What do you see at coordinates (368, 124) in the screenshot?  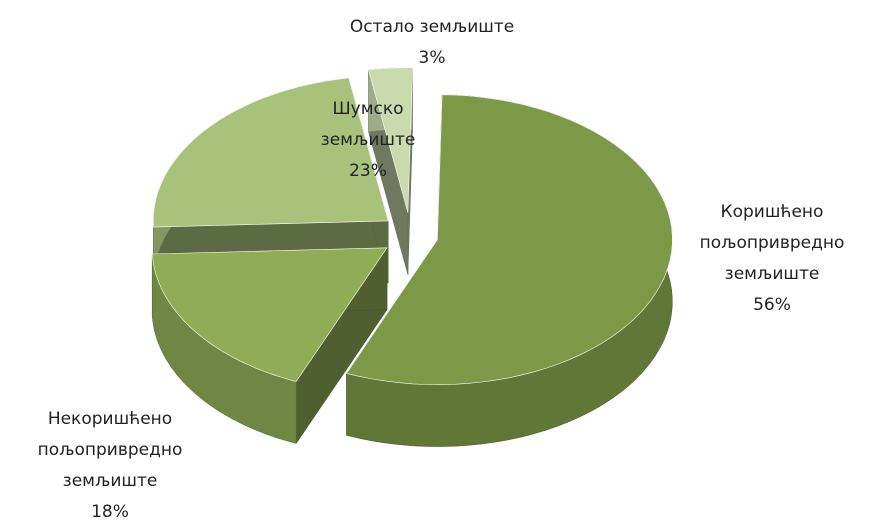 I see `category-name: Шумско земљиште` at bounding box center [368, 124].